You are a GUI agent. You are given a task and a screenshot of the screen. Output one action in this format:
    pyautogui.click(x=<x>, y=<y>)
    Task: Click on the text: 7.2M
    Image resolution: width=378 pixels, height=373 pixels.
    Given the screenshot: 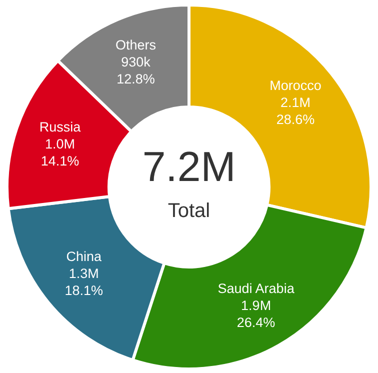 What is the action you would take?
    pyautogui.click(x=189, y=166)
    